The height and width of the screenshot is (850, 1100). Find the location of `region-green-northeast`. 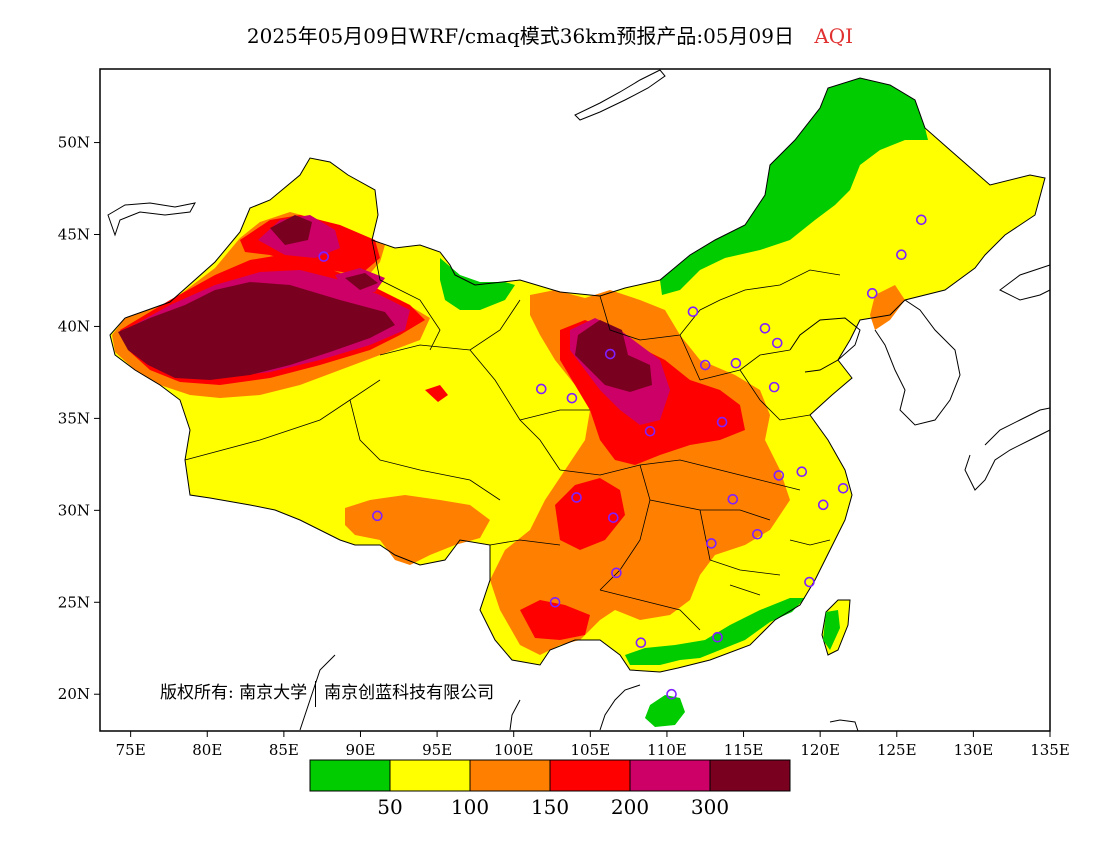

region-green-northeast is located at coordinates (794, 186).